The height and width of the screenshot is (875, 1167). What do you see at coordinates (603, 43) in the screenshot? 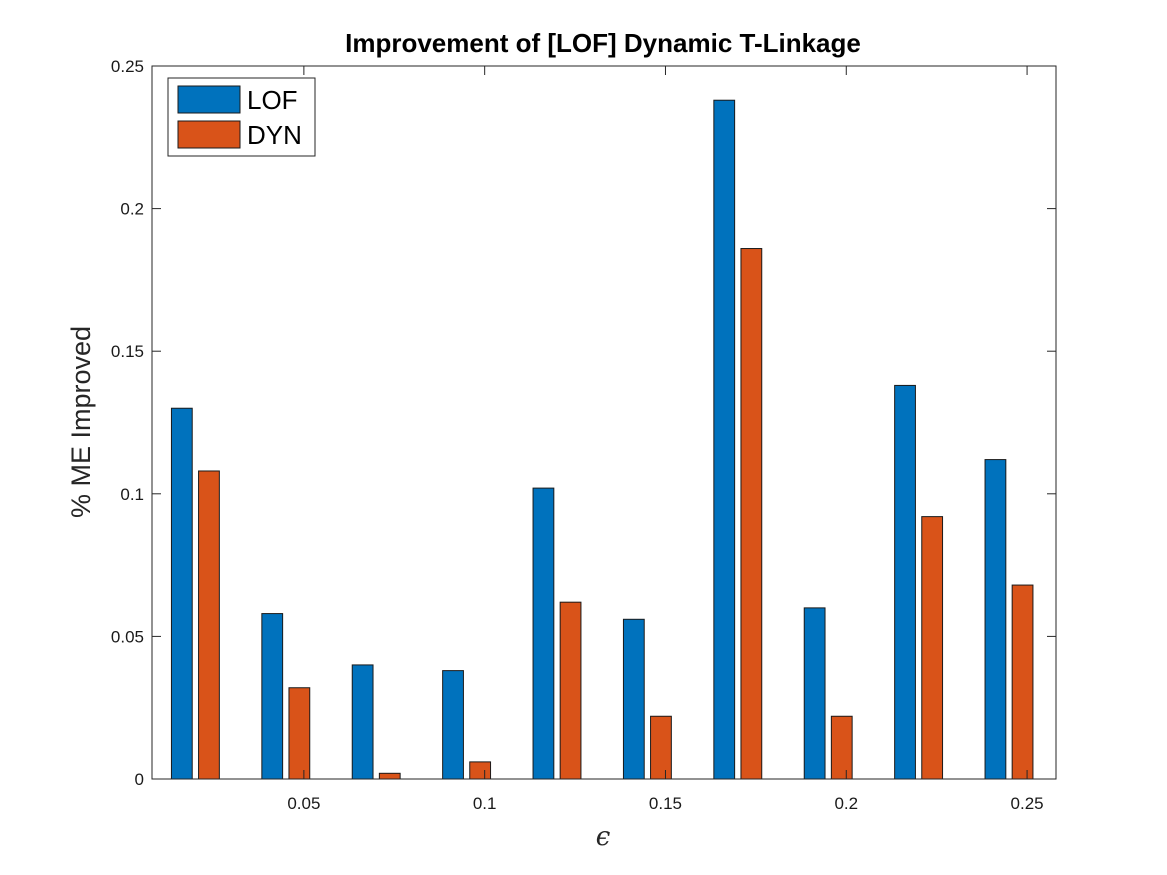
I see `chart-title: Improvement of [LOF] Dynamic T-Linkage` at bounding box center [603, 43].